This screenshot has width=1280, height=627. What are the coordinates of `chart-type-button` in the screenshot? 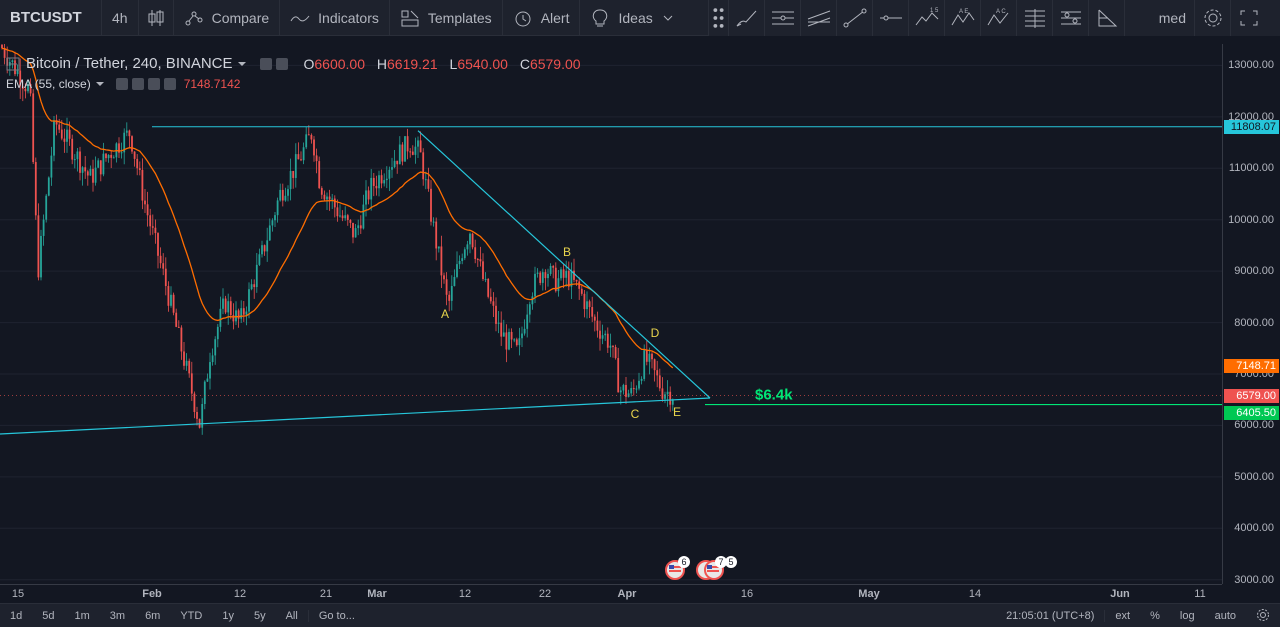 It's located at (156, 18).